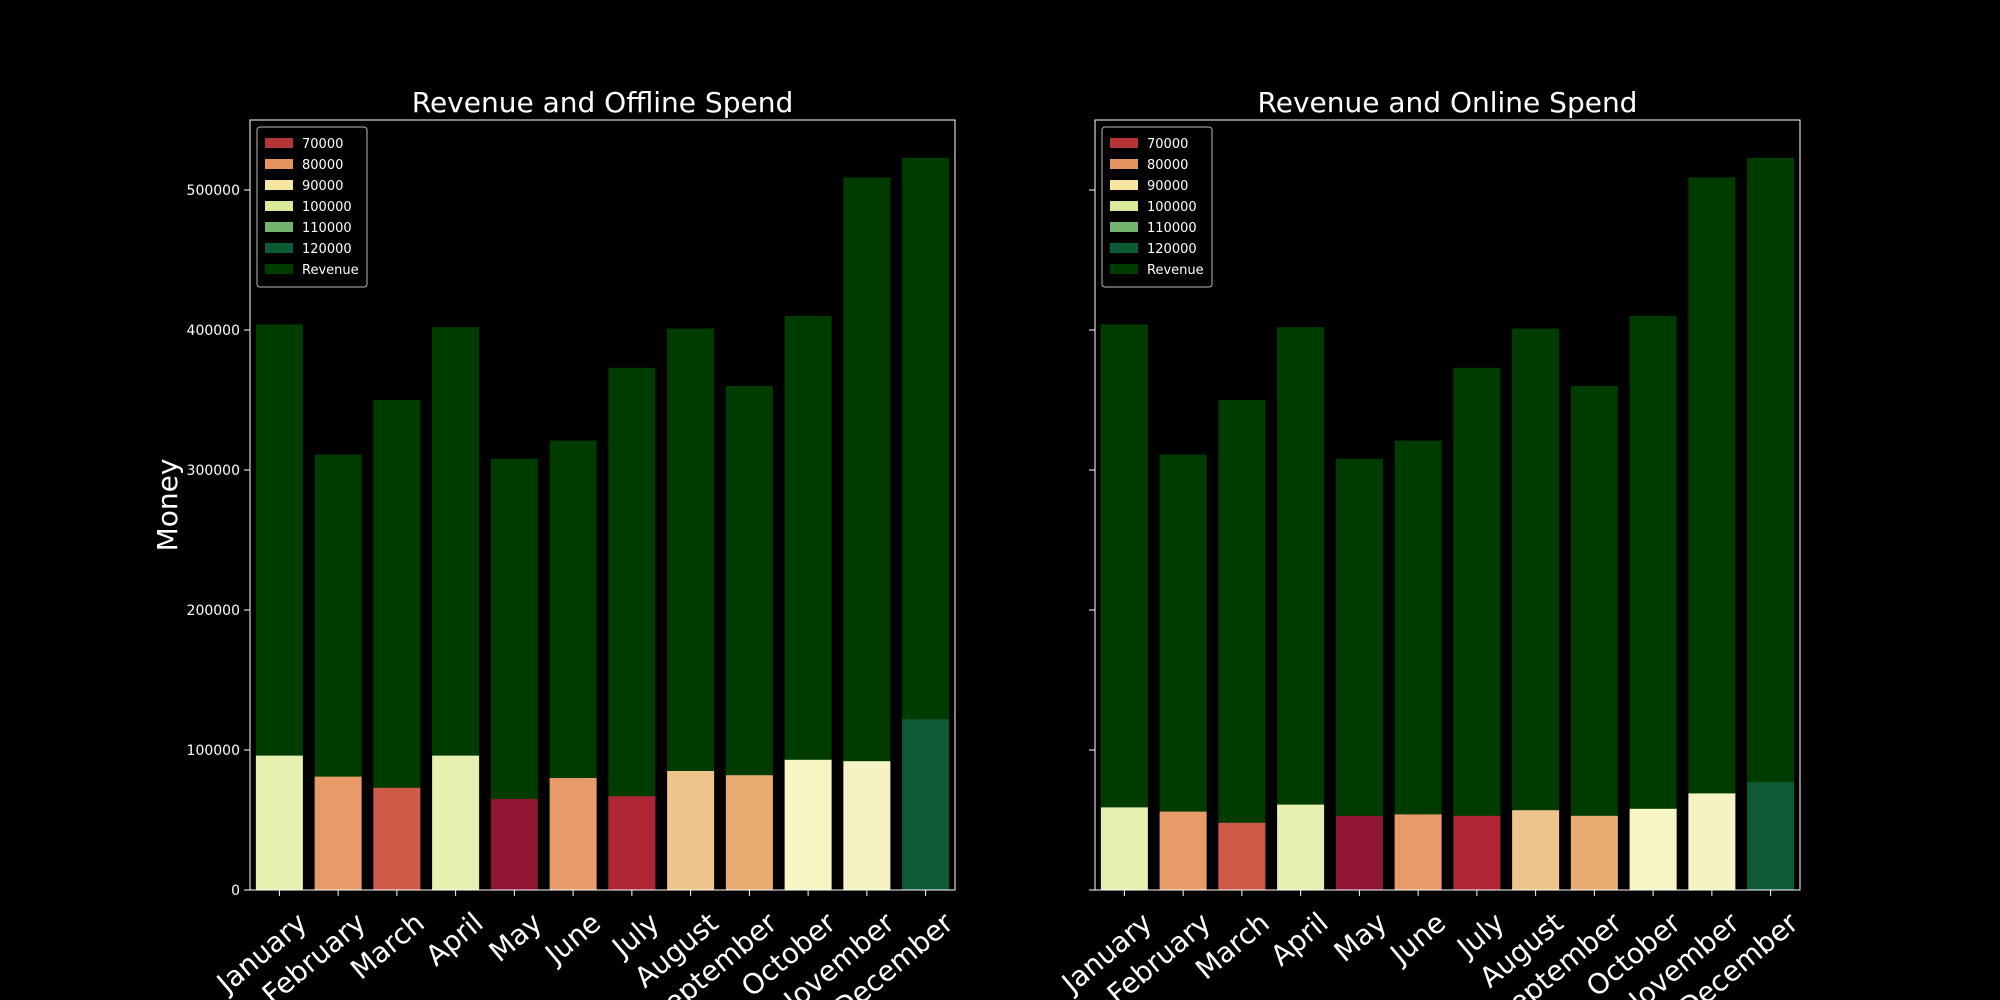  Describe the element at coordinates (1771, 524) in the screenshot. I see `revenue-bar-december` at that location.